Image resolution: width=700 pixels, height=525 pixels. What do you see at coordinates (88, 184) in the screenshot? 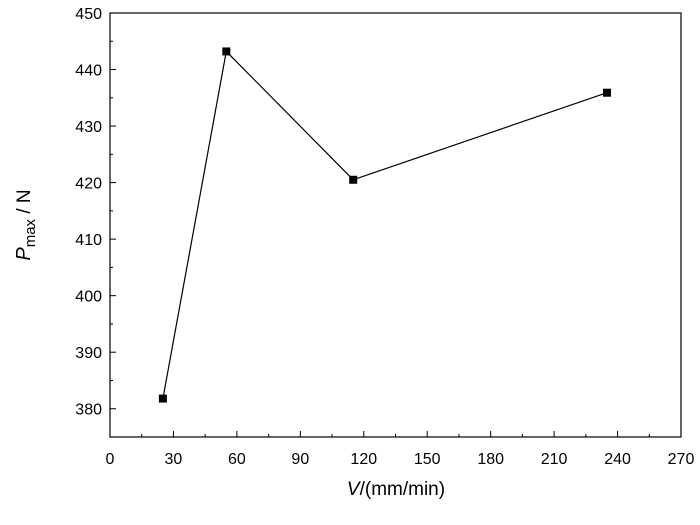
I see `y-tick-label: 420` at bounding box center [88, 184].